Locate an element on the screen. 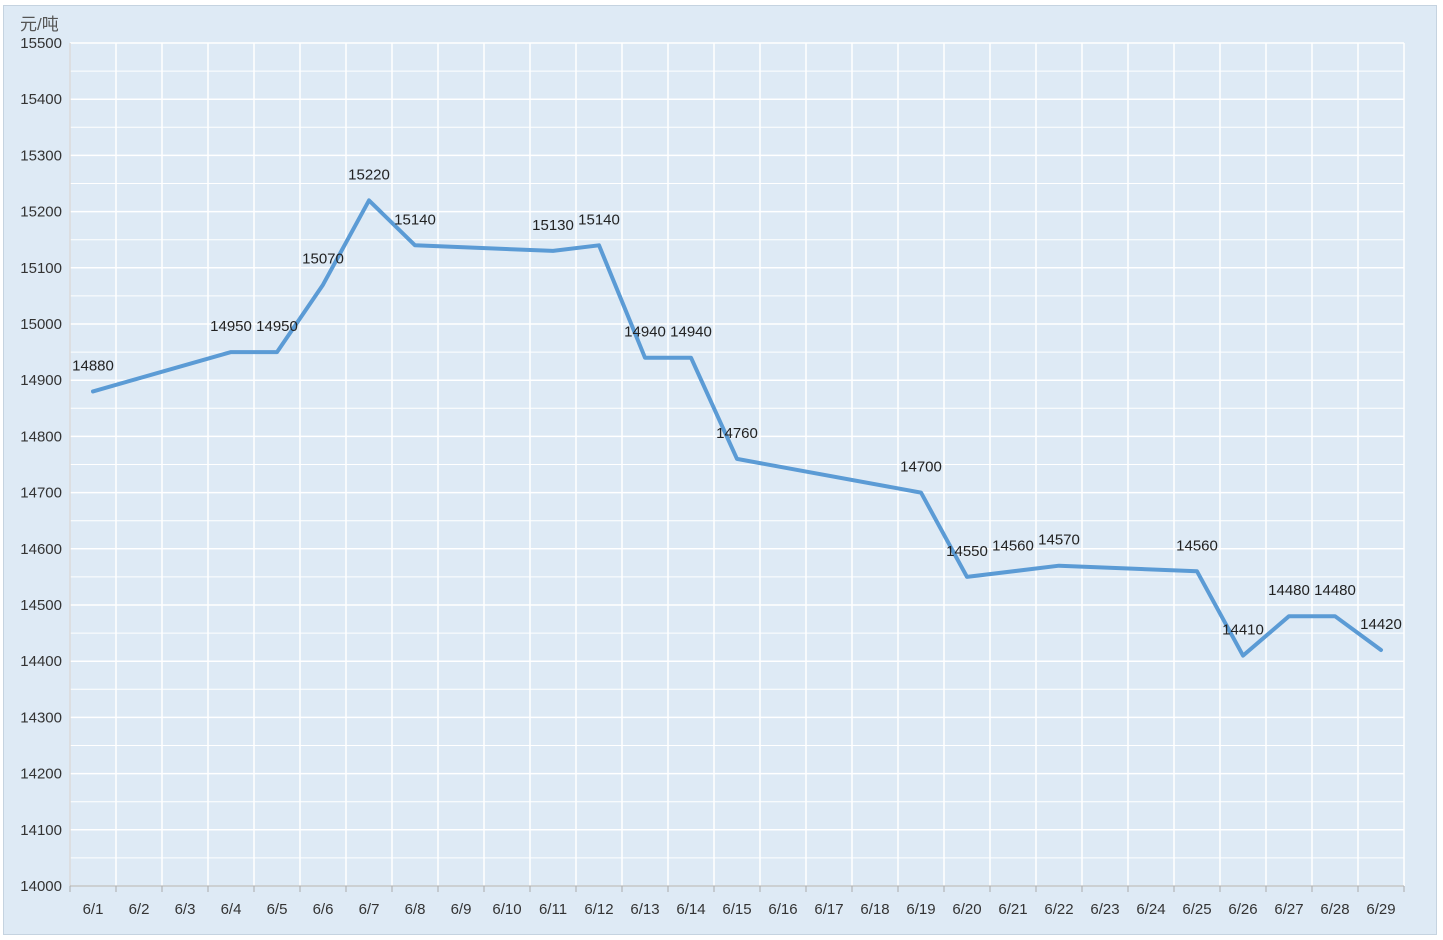  x-tick-label: 6/11 is located at coordinates (553, 909).